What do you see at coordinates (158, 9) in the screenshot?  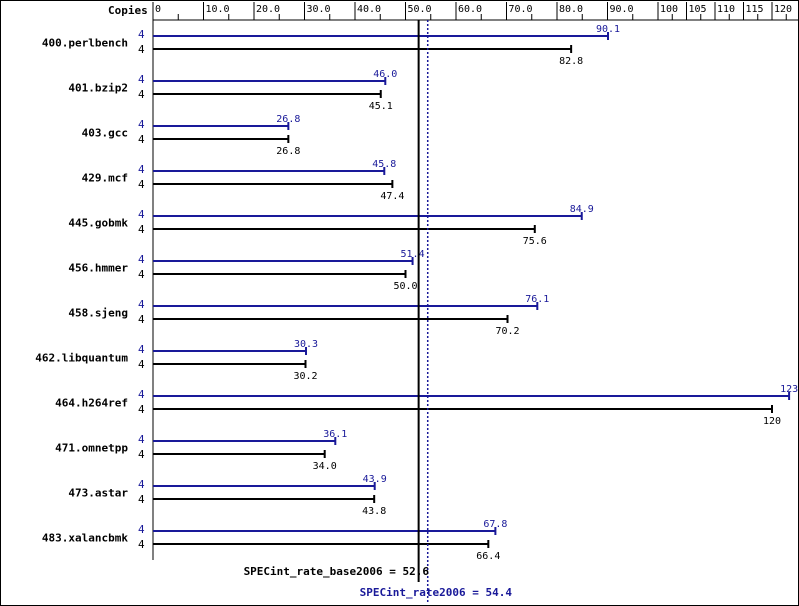 I see `x-tick-label: 0` at bounding box center [158, 9].